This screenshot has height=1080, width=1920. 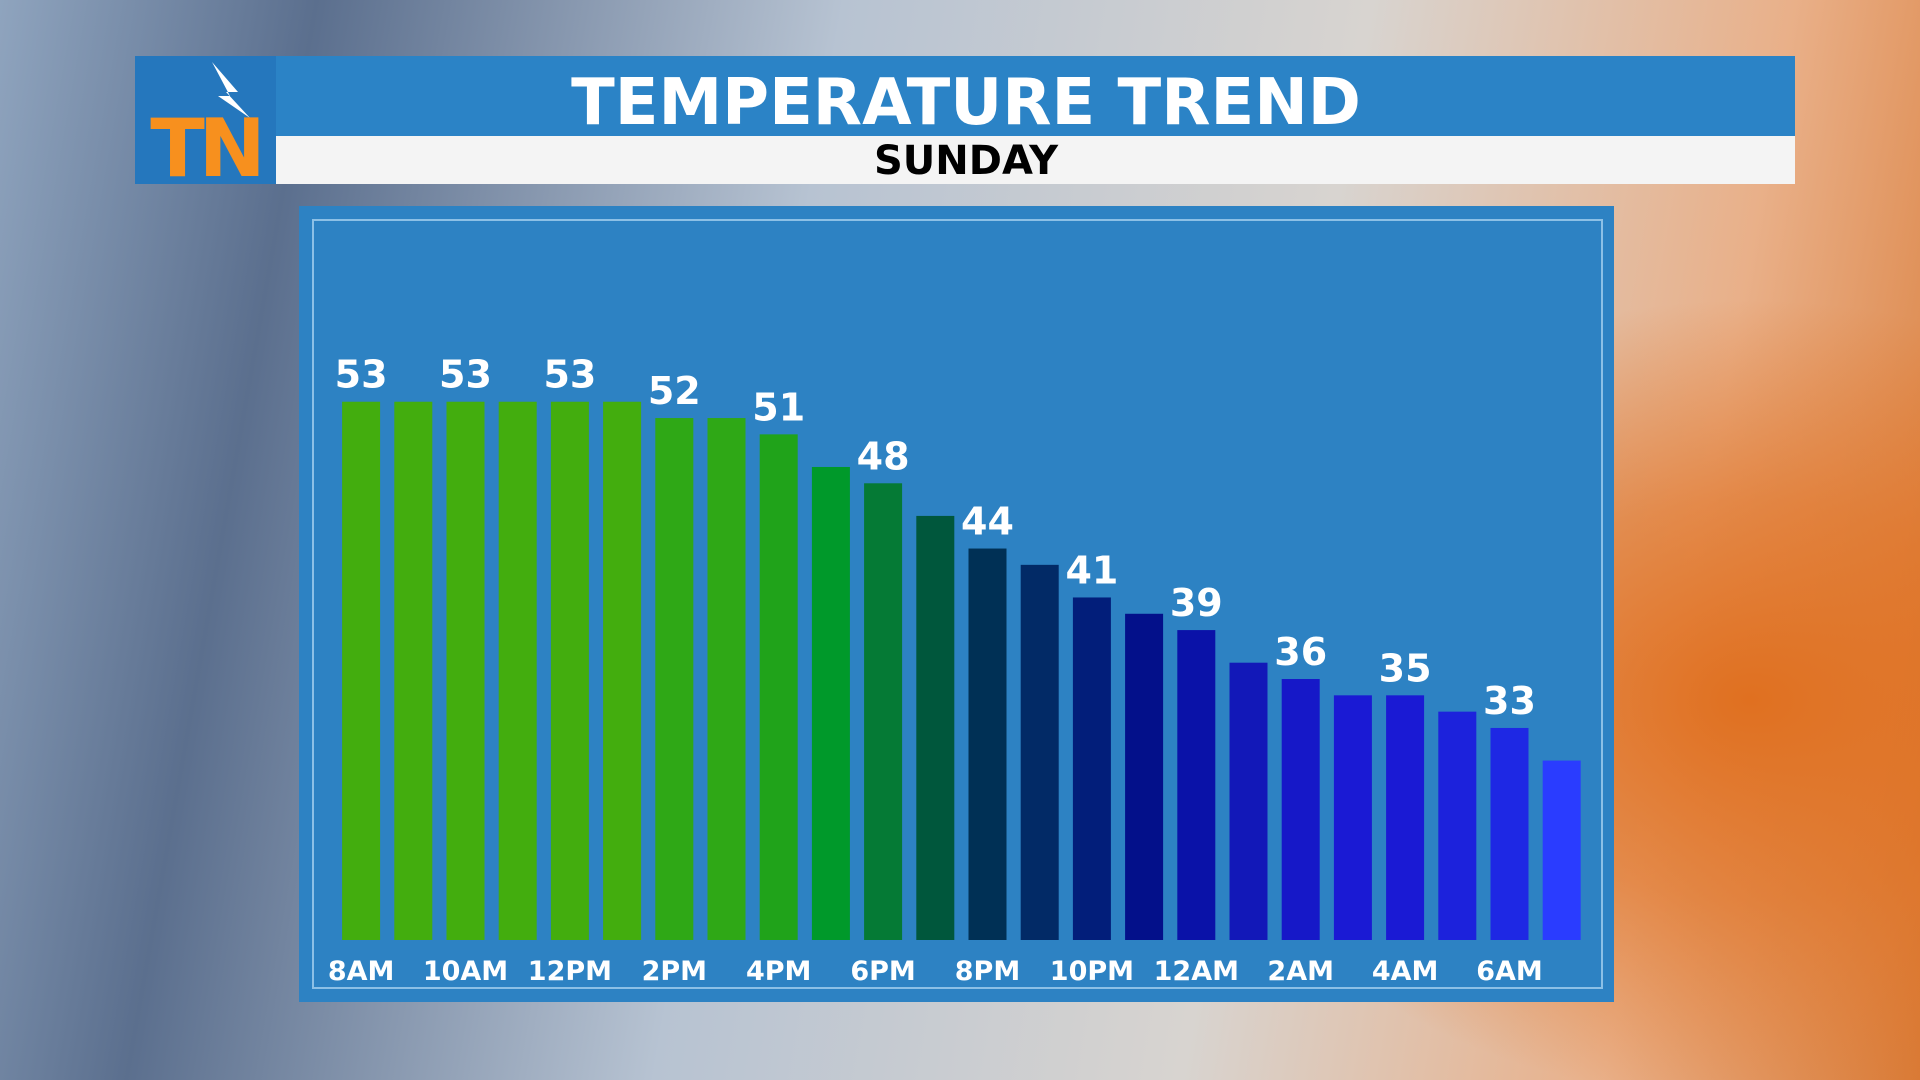 What do you see at coordinates (778, 971) in the screenshot?
I see `x-tick-label: 4PM` at bounding box center [778, 971].